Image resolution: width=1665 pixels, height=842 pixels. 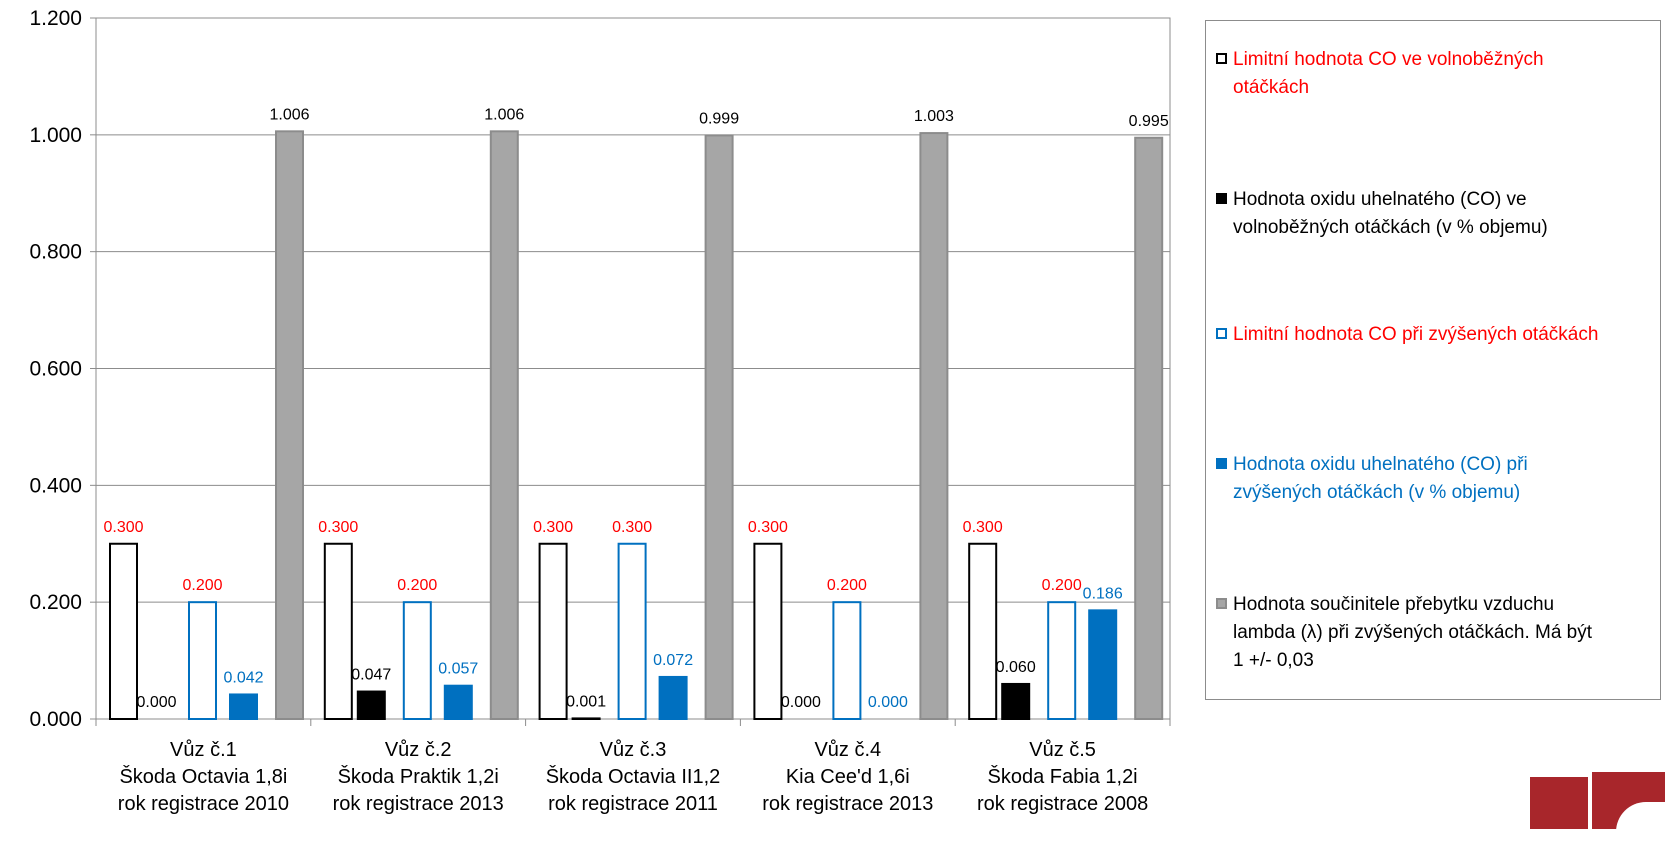 What do you see at coordinates (719, 118) in the screenshot?
I see `data-label: 0.999` at bounding box center [719, 118].